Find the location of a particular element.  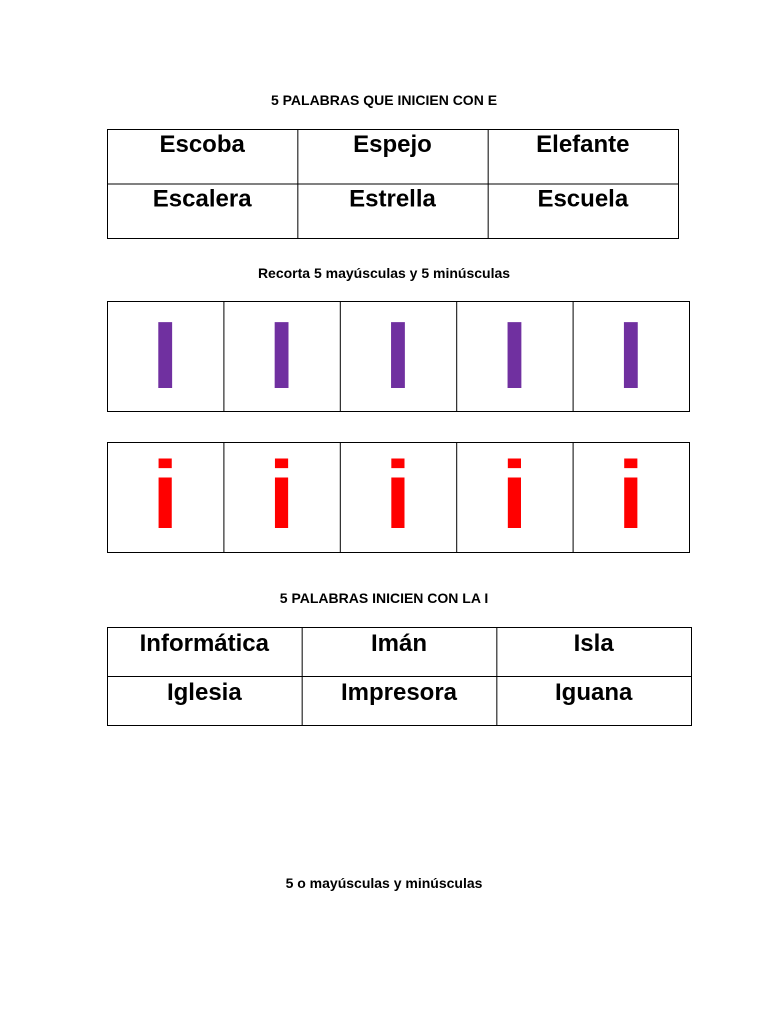

heading: Recorta 5 mayúsculas y 5 minúsculas is located at coordinates (384, 273).